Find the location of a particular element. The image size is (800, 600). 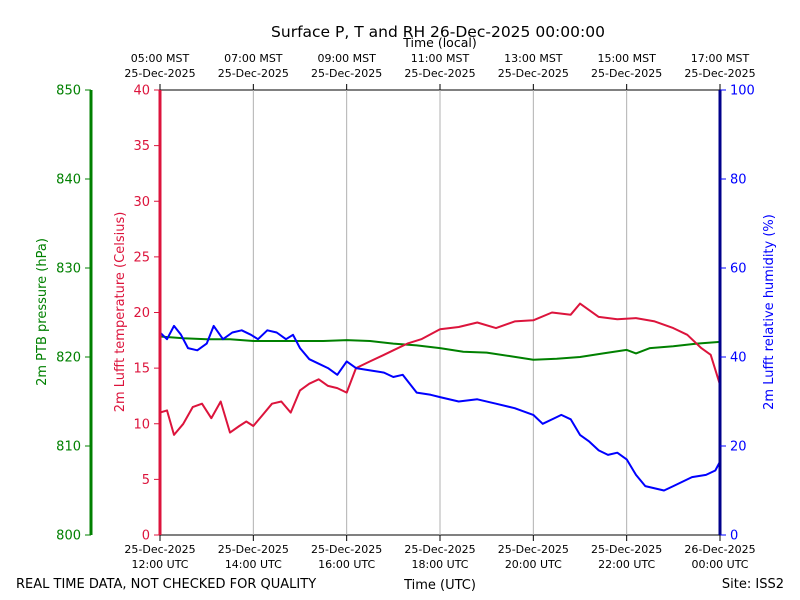

utc-time-tick-time: 12:00 UTC is located at coordinates (159, 564).